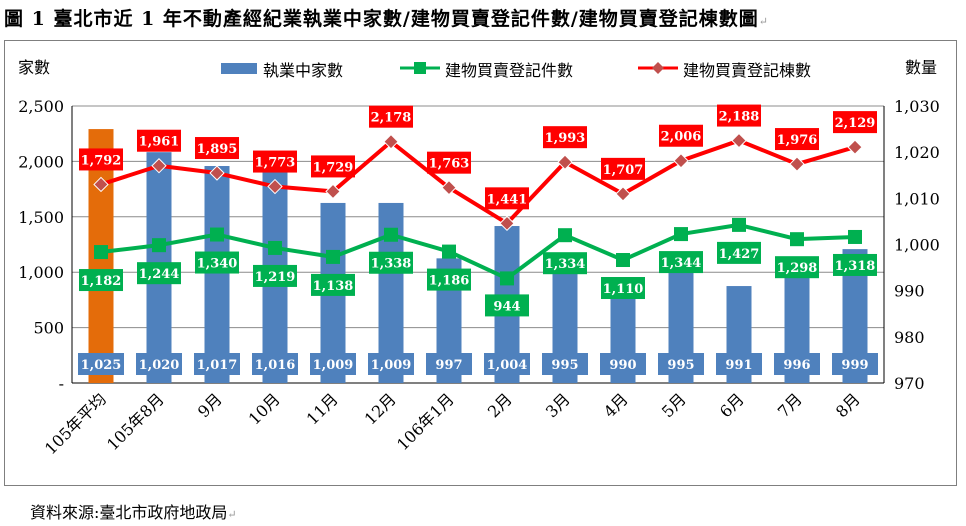  I want to click on bar-data-label: 999, so click(855, 364).